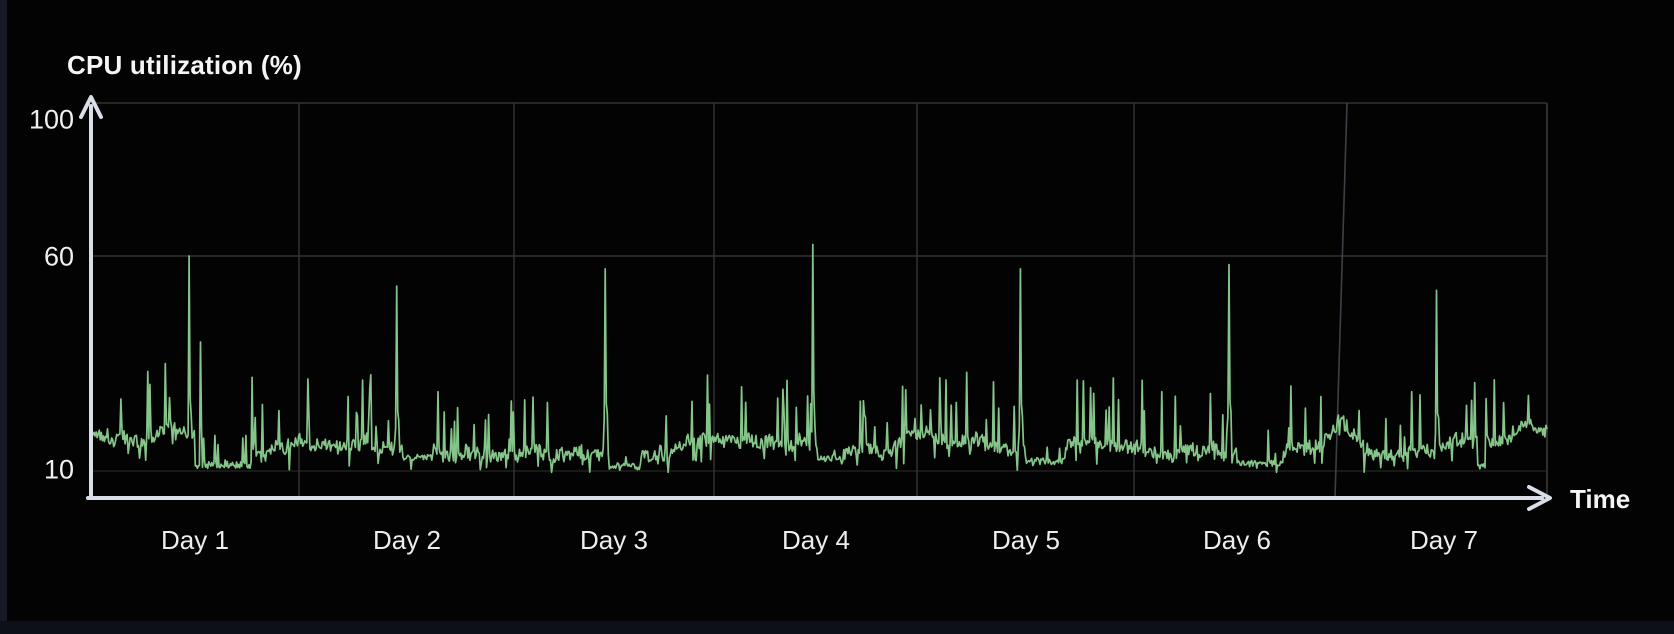 The height and width of the screenshot is (634, 1674). I want to click on x-tick-day-2: Day 2, so click(407, 540).